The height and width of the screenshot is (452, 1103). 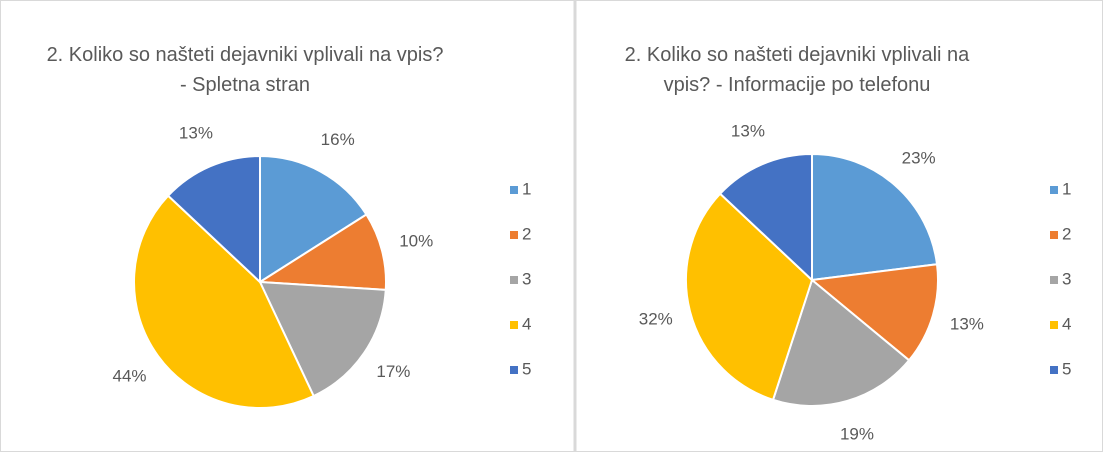 What do you see at coordinates (857, 433) in the screenshot?
I see `data-label: 19%` at bounding box center [857, 433].